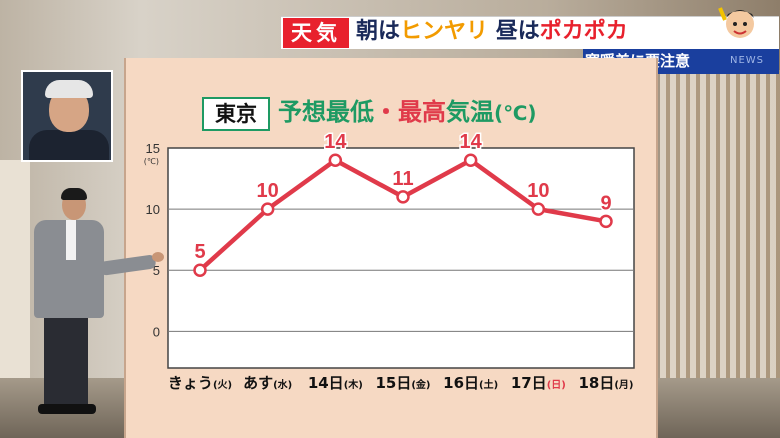 Image resolution: width=780 pixels, height=438 pixels. I want to click on title-temp: 気温, so click(470, 112).